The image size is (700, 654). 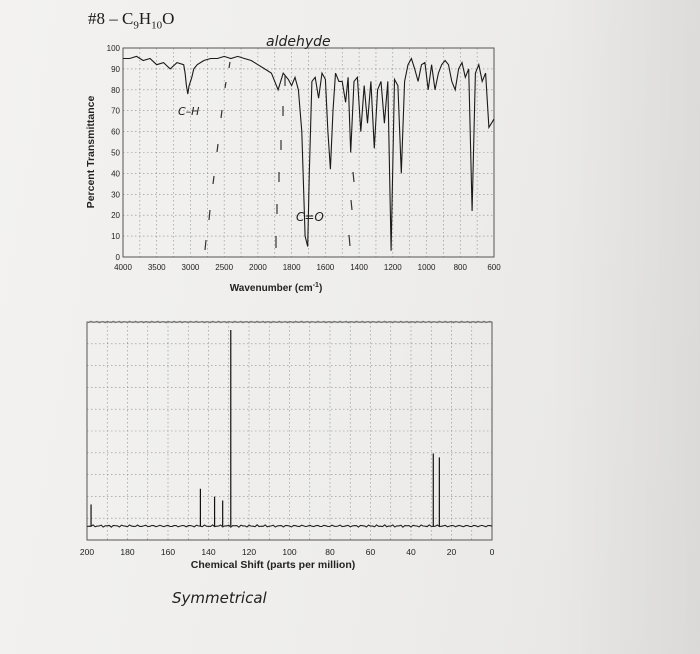 I want to click on annotation-ch: C–H, so click(x=188, y=111).